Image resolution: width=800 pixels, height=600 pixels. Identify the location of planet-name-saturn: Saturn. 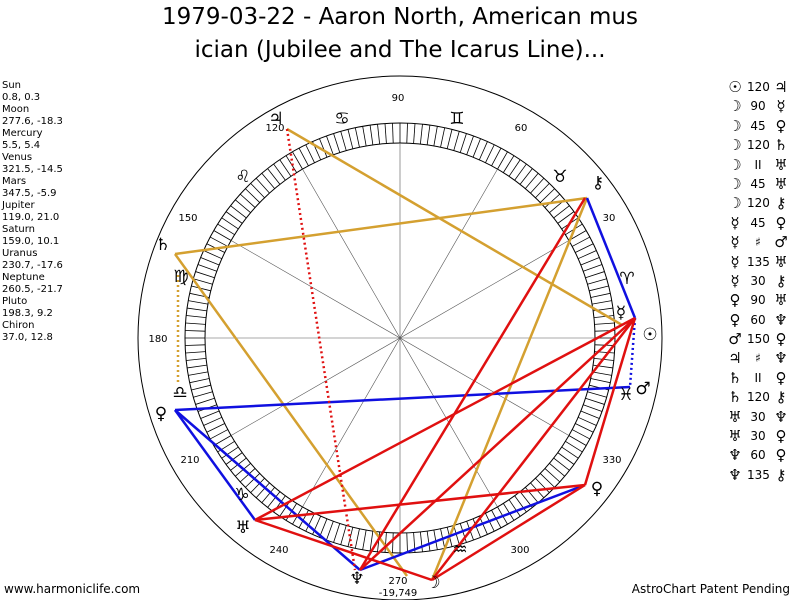
(19, 229).